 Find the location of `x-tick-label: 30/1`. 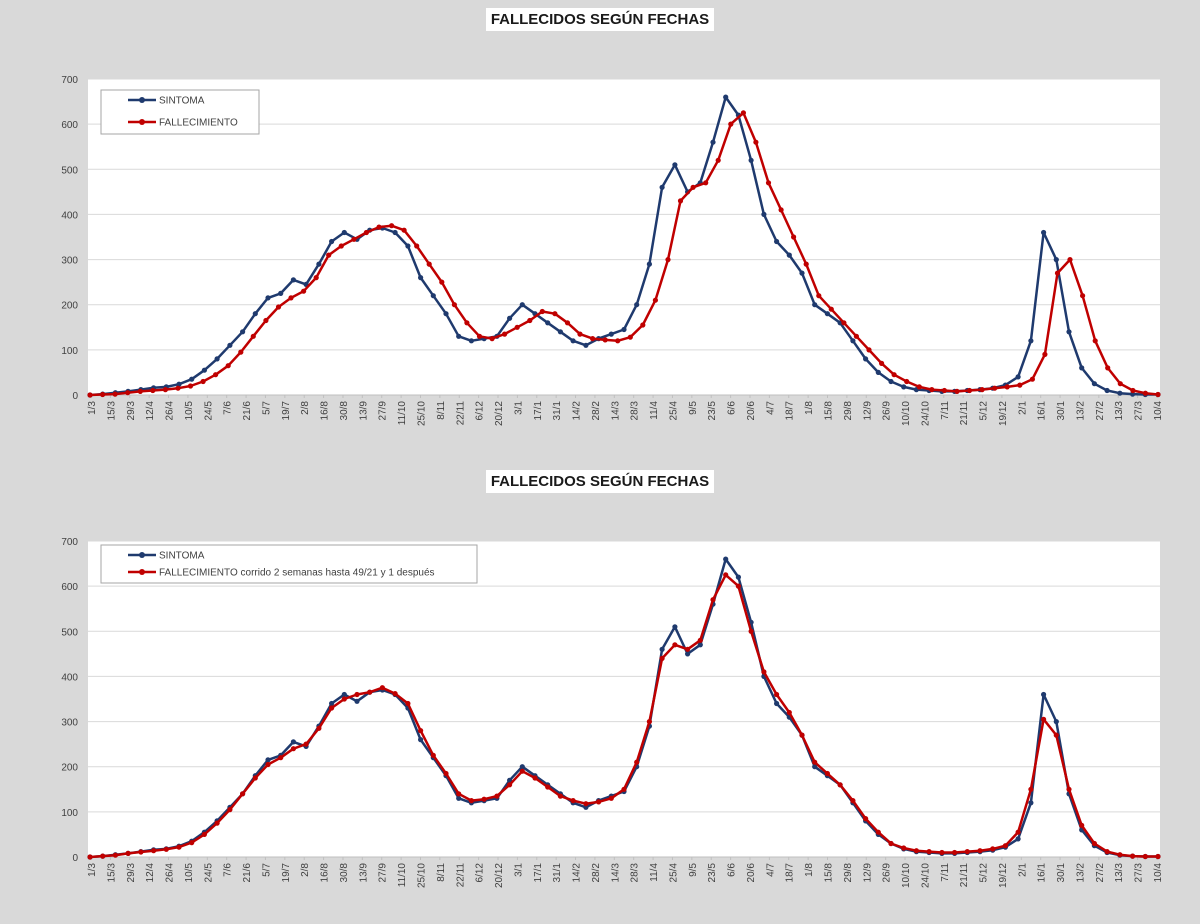

x-tick-label: 30/1 is located at coordinates (1061, 411).